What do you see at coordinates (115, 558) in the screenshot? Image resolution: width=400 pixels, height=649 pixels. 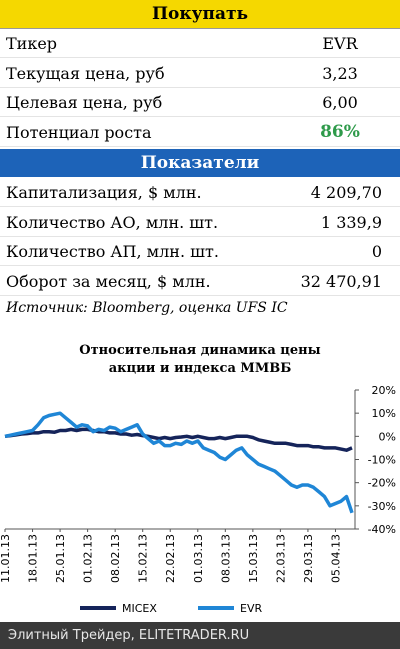 I see `x-tick-label: 08.02.13` at bounding box center [115, 558].